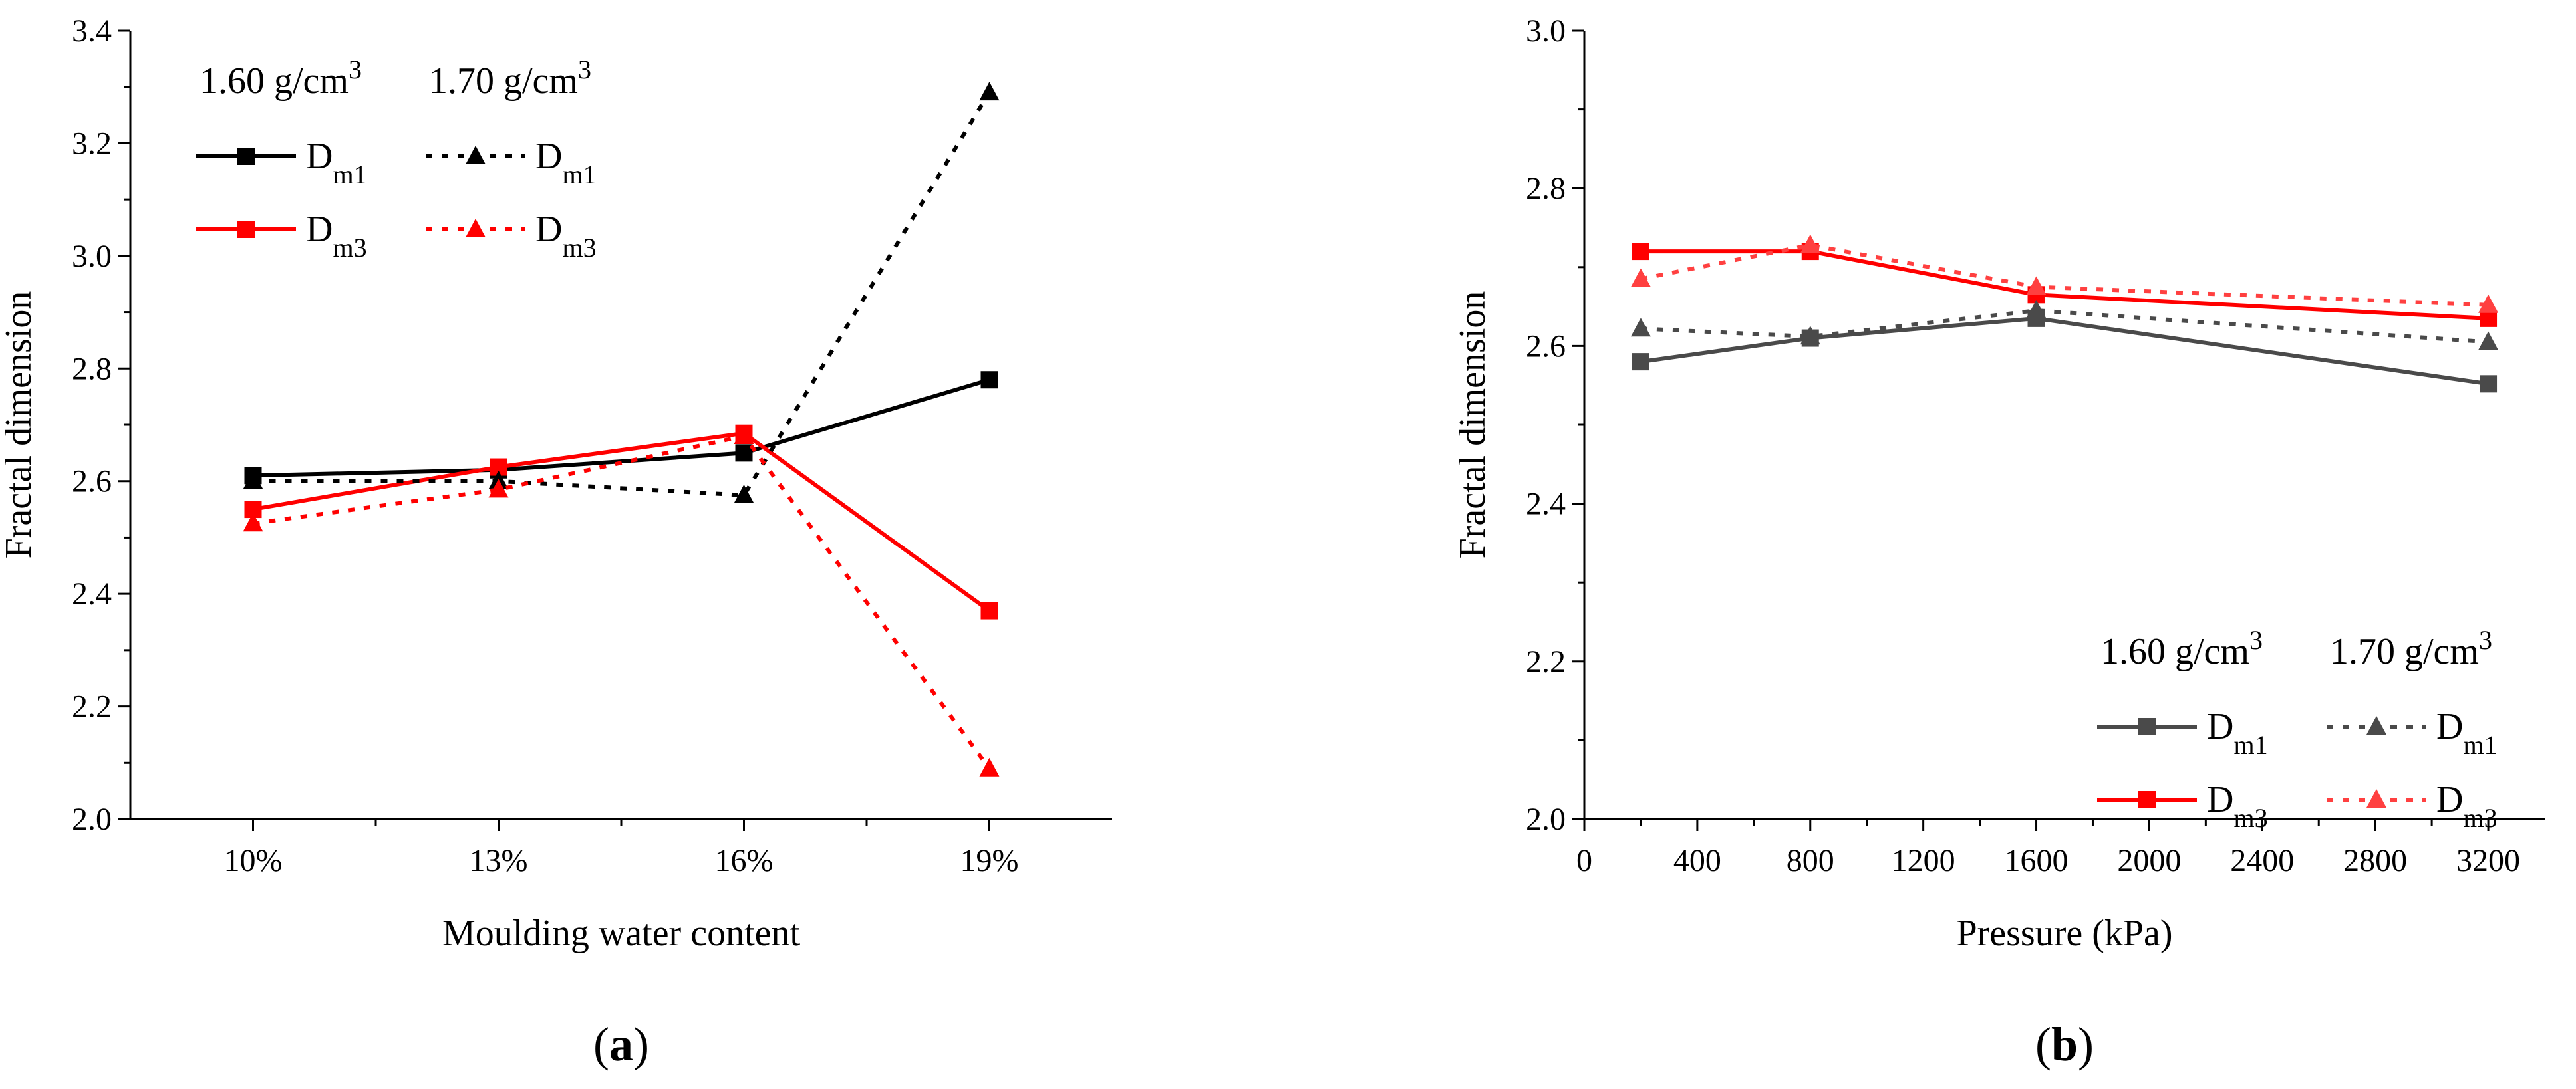 The image size is (2576, 1089). I want to click on x-tick-label: 13%, so click(499, 861).